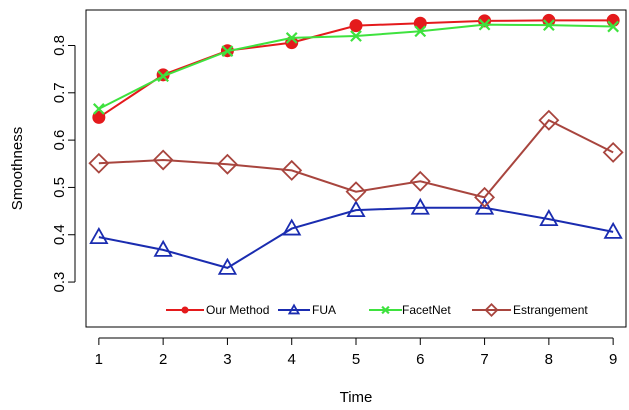 The width and height of the screenshot is (629, 410). What do you see at coordinates (550, 310) in the screenshot?
I see `legend-label: Estrangement` at bounding box center [550, 310].